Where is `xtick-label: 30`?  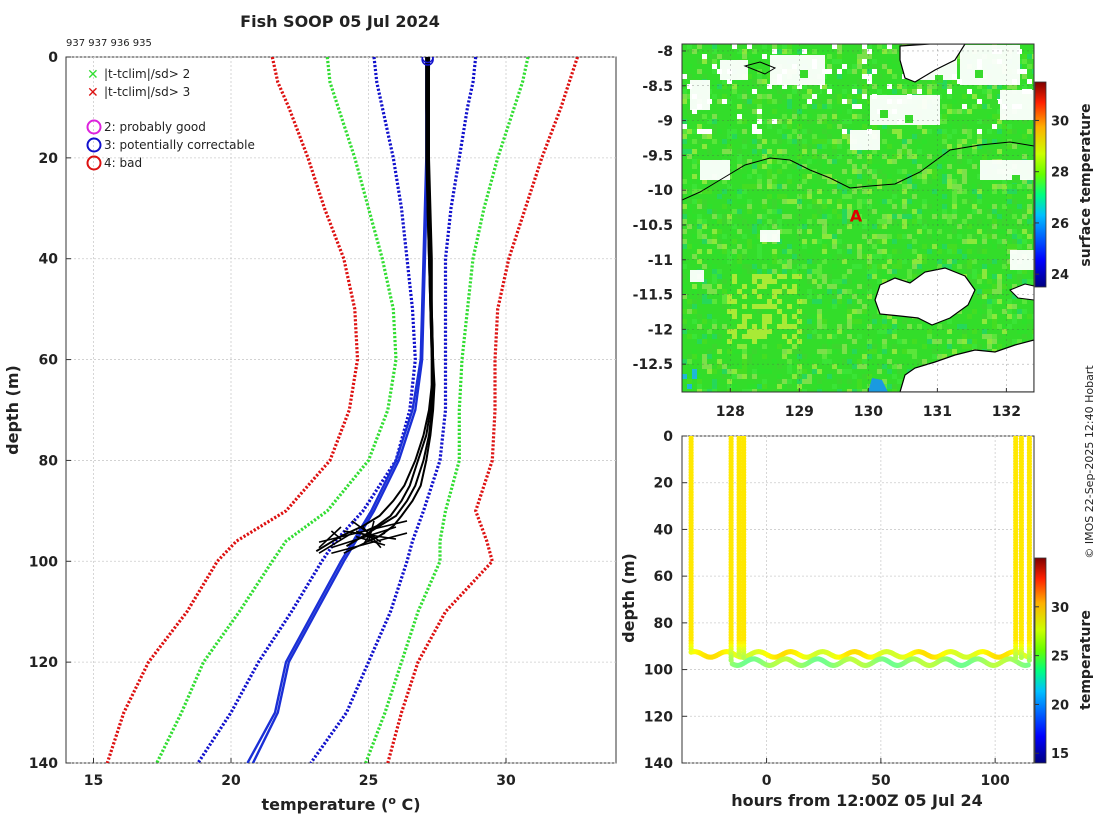 xtick-label: 30 is located at coordinates (506, 781).